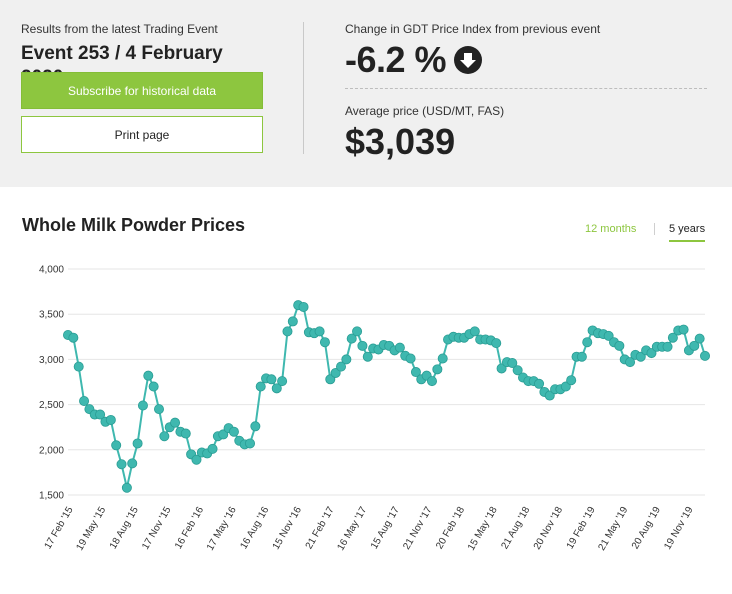 This screenshot has width=732, height=594. Describe the element at coordinates (483, 529) in the screenshot. I see `x-tick-label: 15 May '18` at that location.